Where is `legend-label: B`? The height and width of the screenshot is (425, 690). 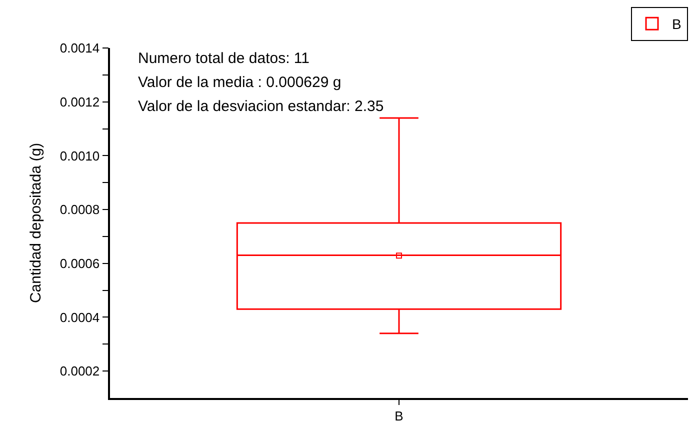
legend-label: B is located at coordinates (677, 24).